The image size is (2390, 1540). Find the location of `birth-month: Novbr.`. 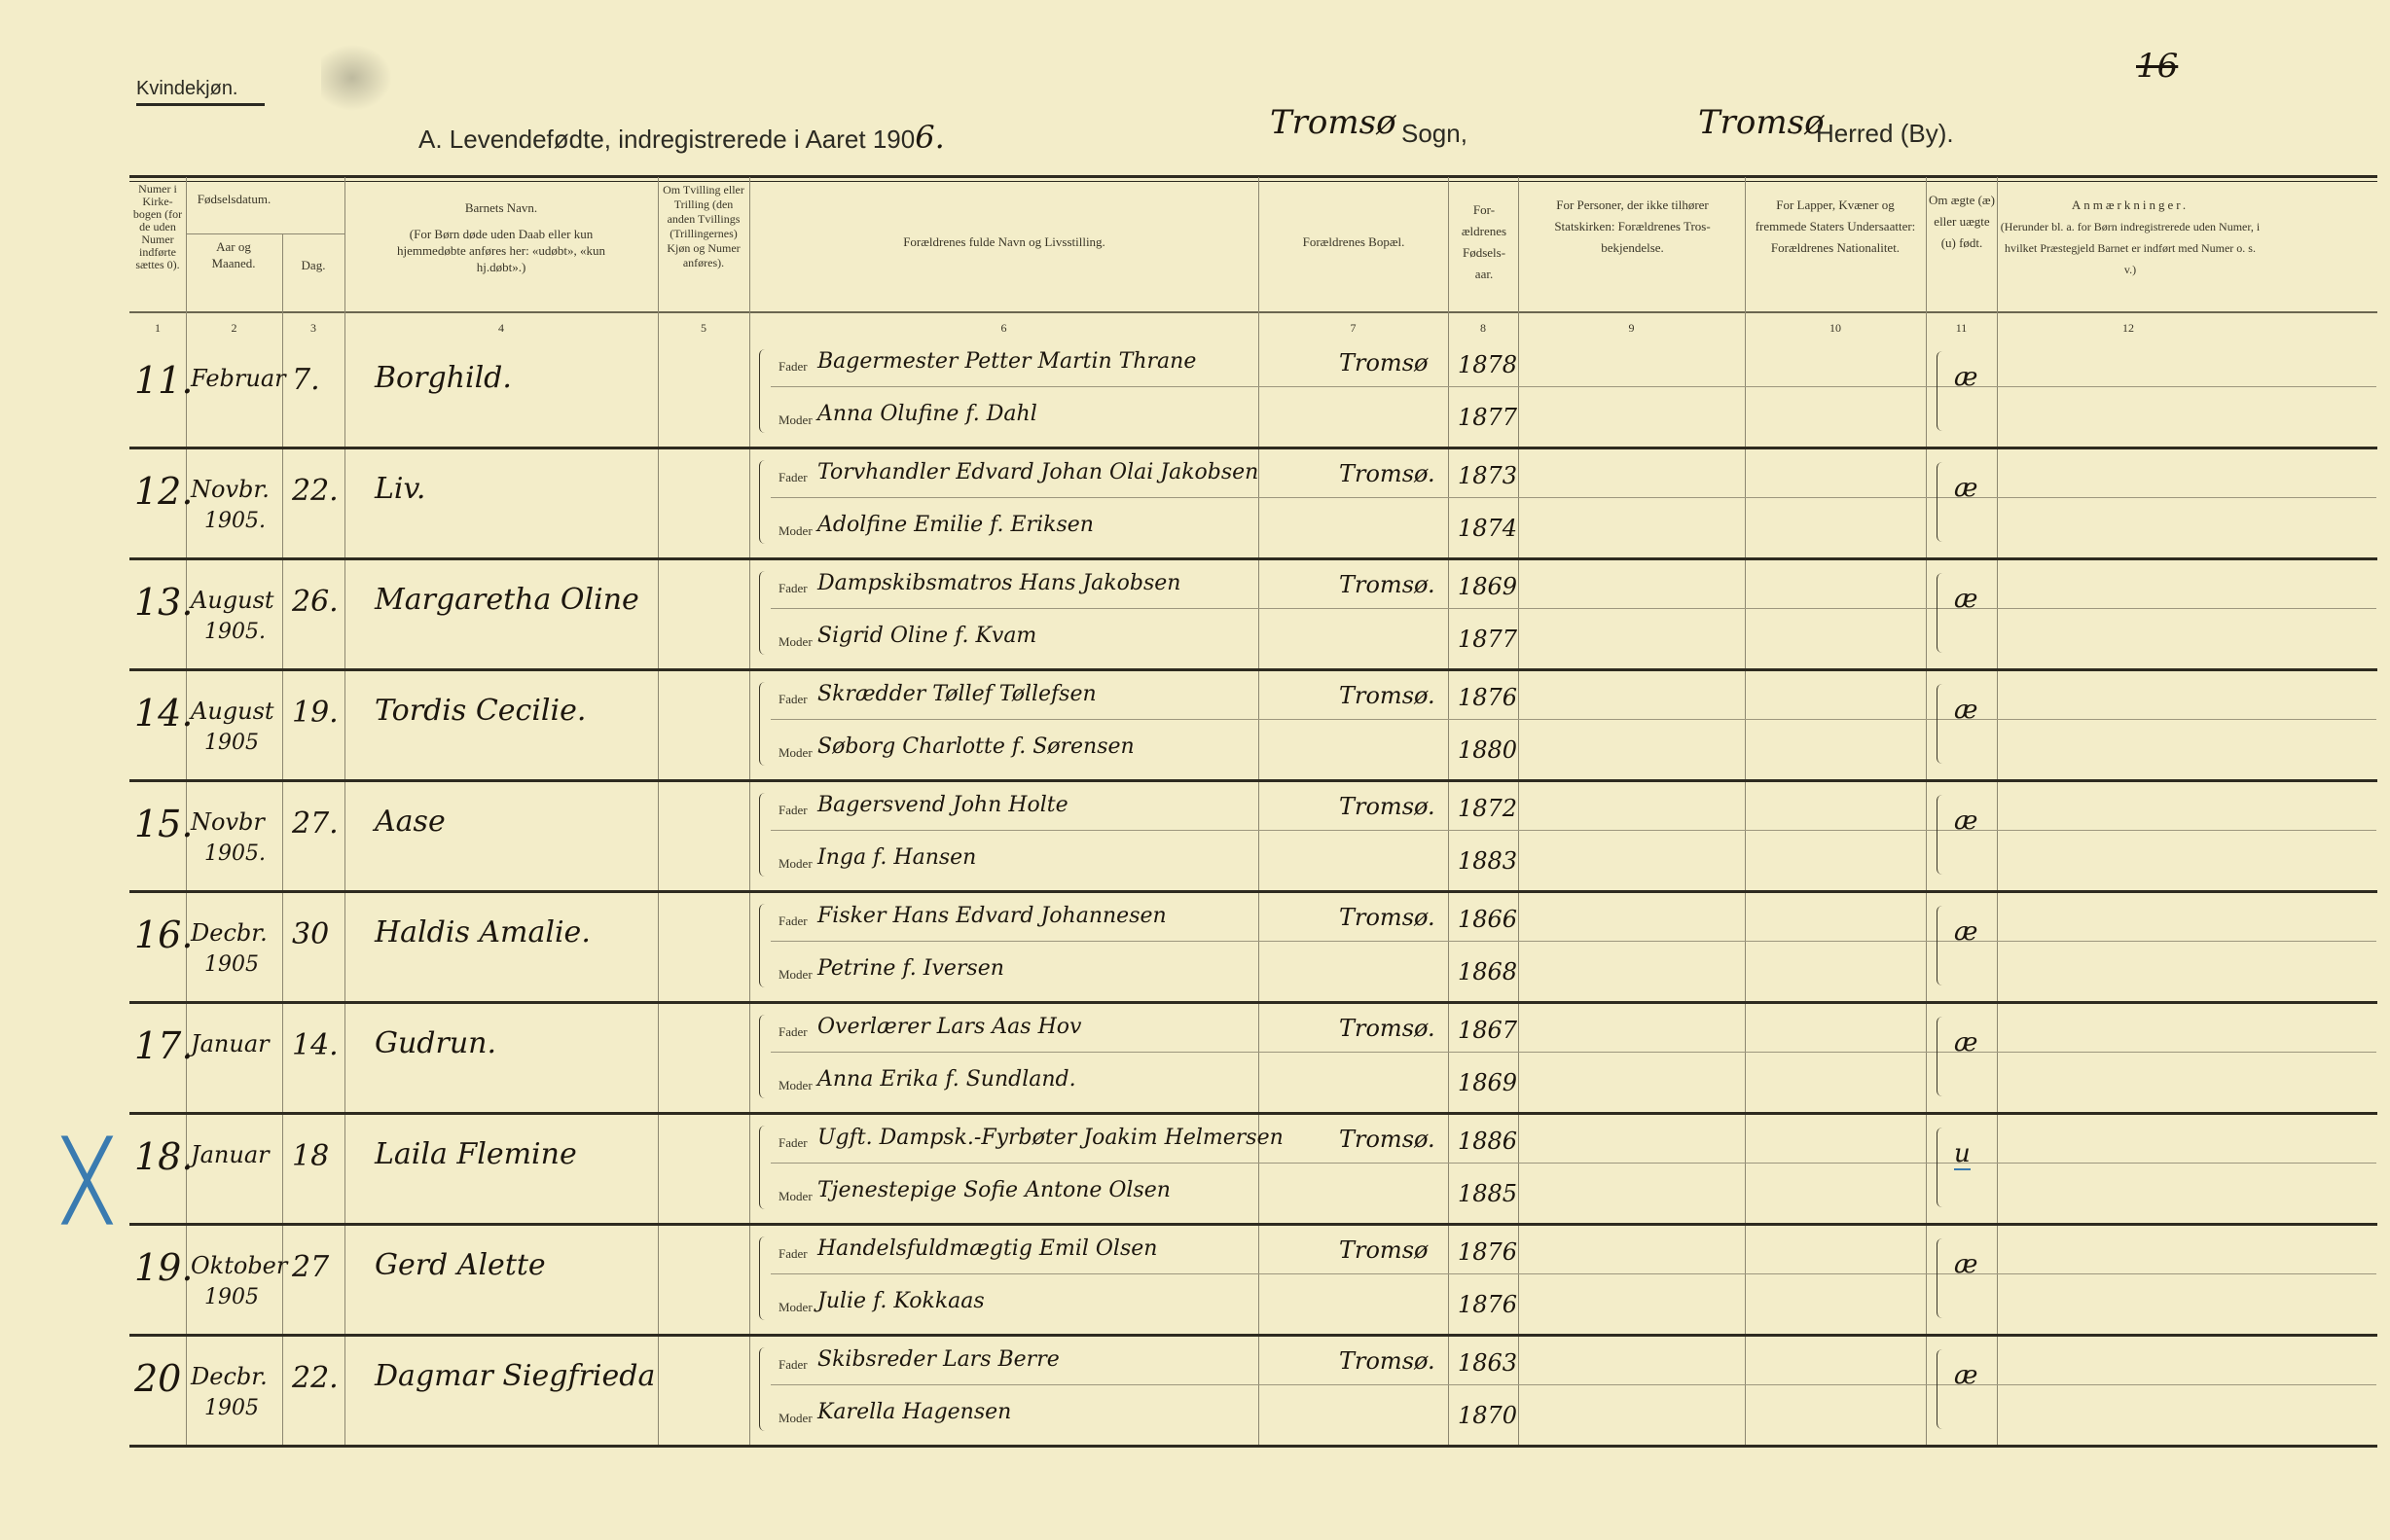

birth-month: Novbr. is located at coordinates (231, 489).